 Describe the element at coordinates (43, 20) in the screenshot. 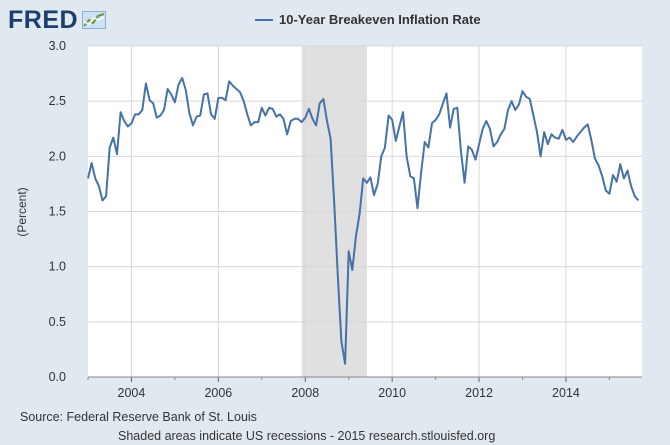

I see `fred-logo-text: FRED` at that location.